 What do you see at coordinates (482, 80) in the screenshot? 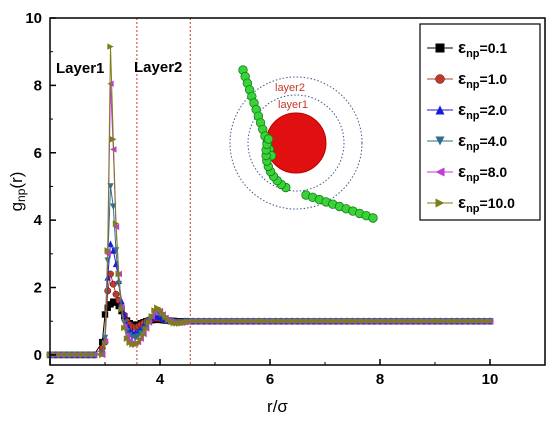
I see `legend-entry: εnp=1.0` at bounding box center [482, 80].